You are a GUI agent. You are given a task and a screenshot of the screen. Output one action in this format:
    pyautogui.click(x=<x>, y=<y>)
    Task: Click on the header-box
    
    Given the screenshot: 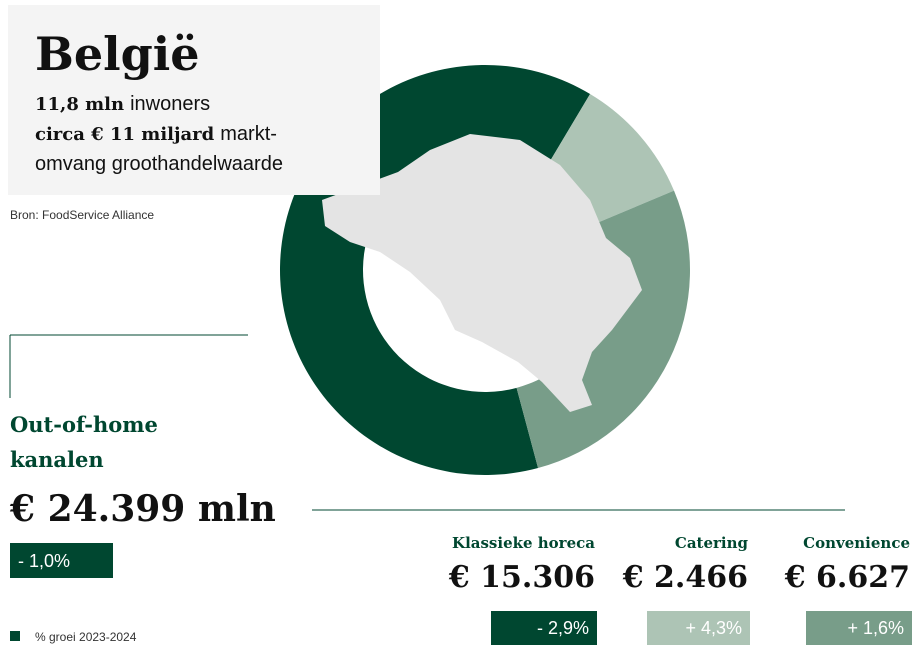 What is the action you would take?
    pyautogui.click(x=194, y=100)
    